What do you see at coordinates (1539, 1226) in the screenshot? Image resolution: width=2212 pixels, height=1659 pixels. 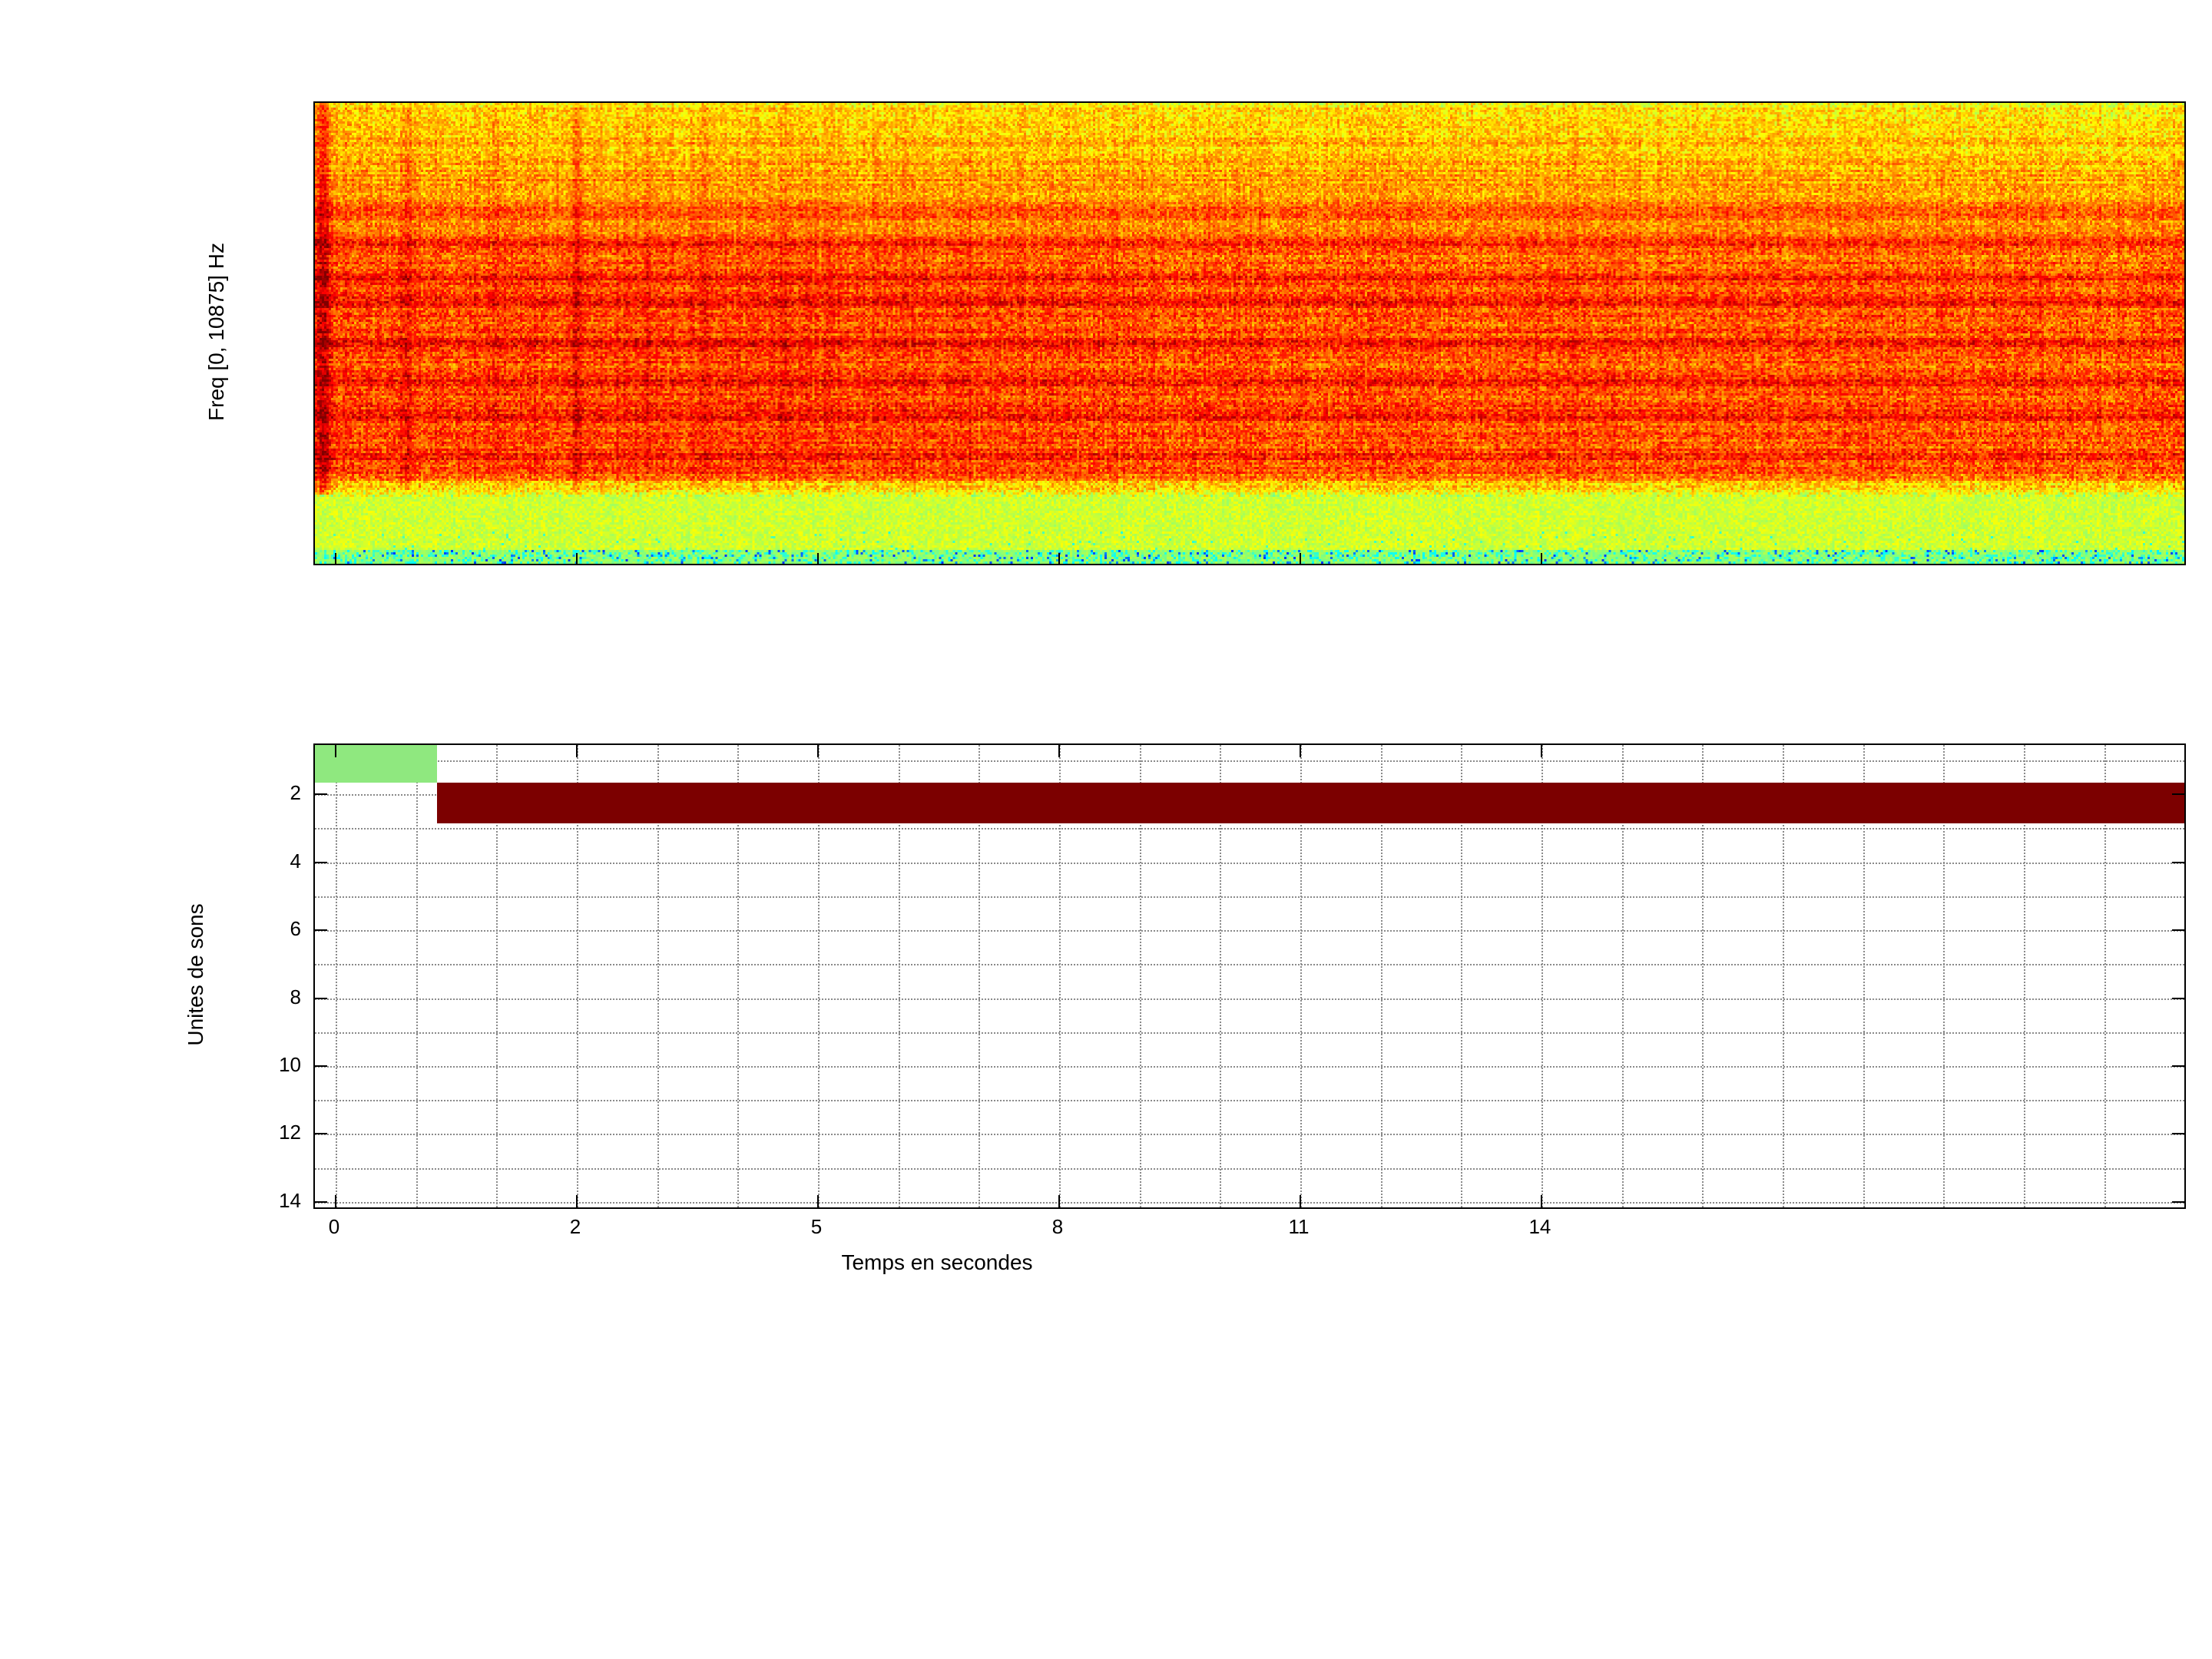 I see `x-tick-label: 14` at bounding box center [1539, 1226].